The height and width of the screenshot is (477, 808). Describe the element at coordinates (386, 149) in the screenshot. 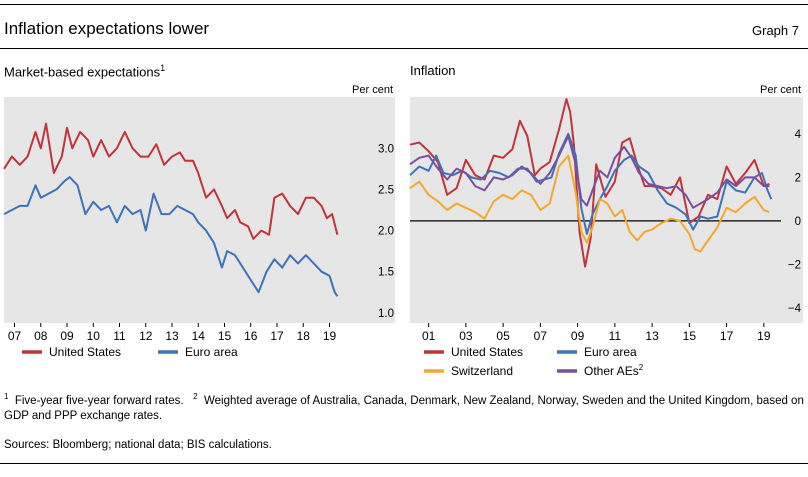

I see `y-tick-label: 3.0` at that location.